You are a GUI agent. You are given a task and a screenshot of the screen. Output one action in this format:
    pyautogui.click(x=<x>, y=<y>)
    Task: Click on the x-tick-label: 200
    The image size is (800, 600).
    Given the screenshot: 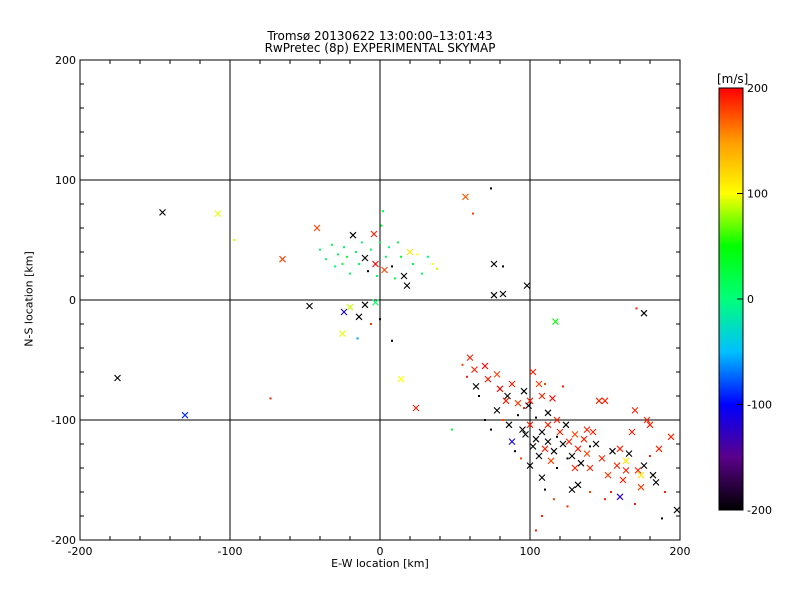 What is the action you would take?
    pyautogui.click(x=680, y=551)
    